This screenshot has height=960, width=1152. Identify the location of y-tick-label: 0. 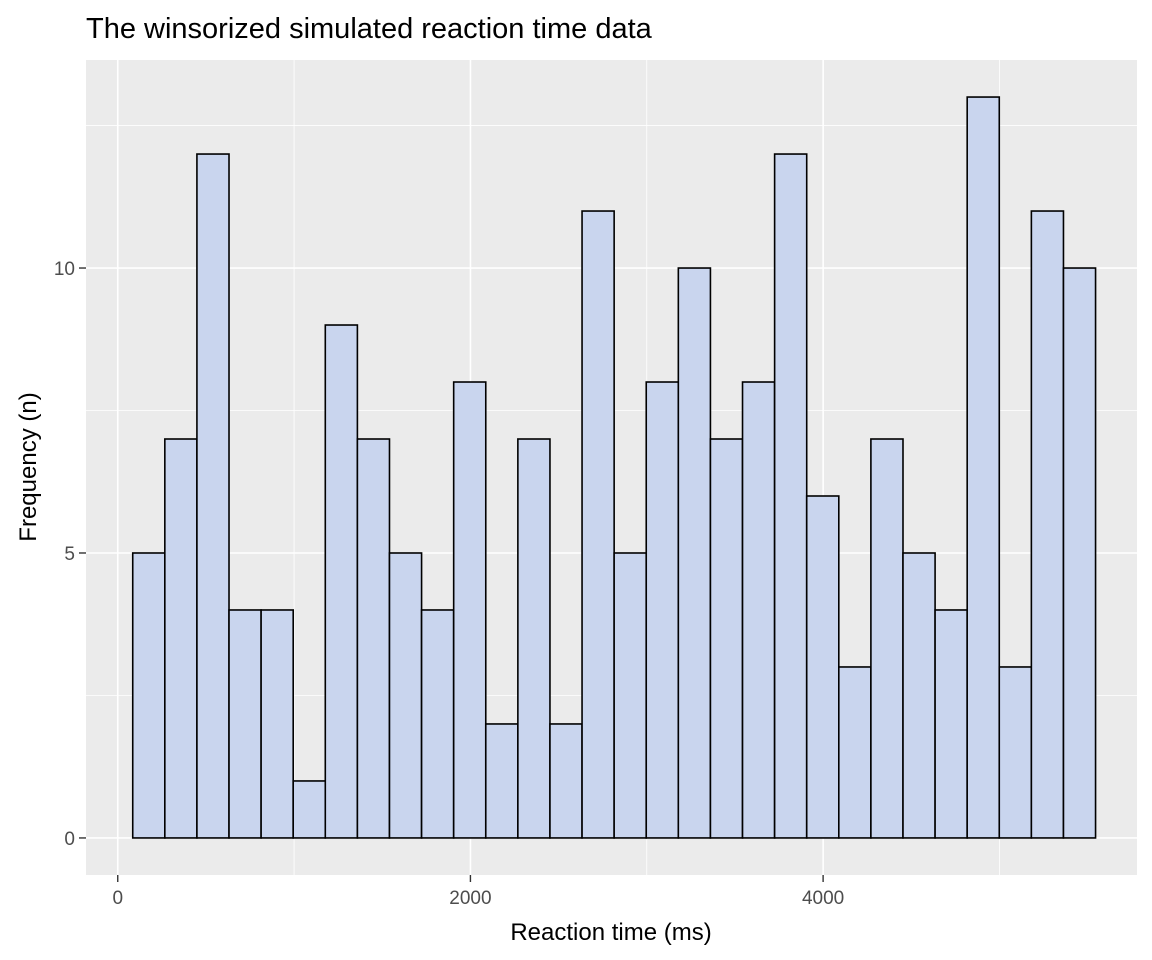
(69, 839).